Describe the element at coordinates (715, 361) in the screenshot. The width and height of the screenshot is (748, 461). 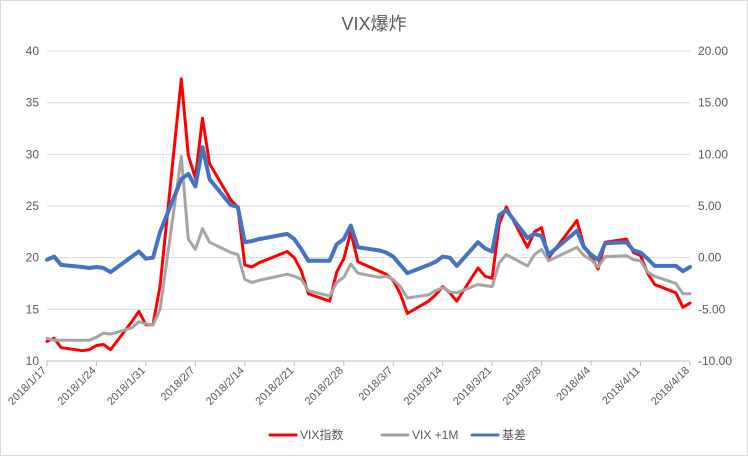
I see `right-y-tick-label: -10.00` at that location.